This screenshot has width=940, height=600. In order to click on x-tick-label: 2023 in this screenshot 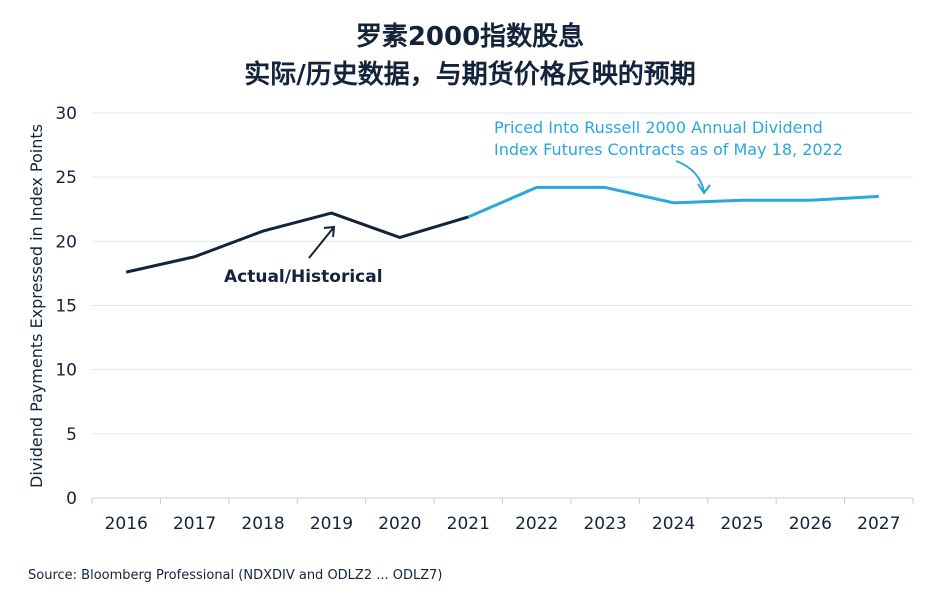, I will do `click(604, 524)`.